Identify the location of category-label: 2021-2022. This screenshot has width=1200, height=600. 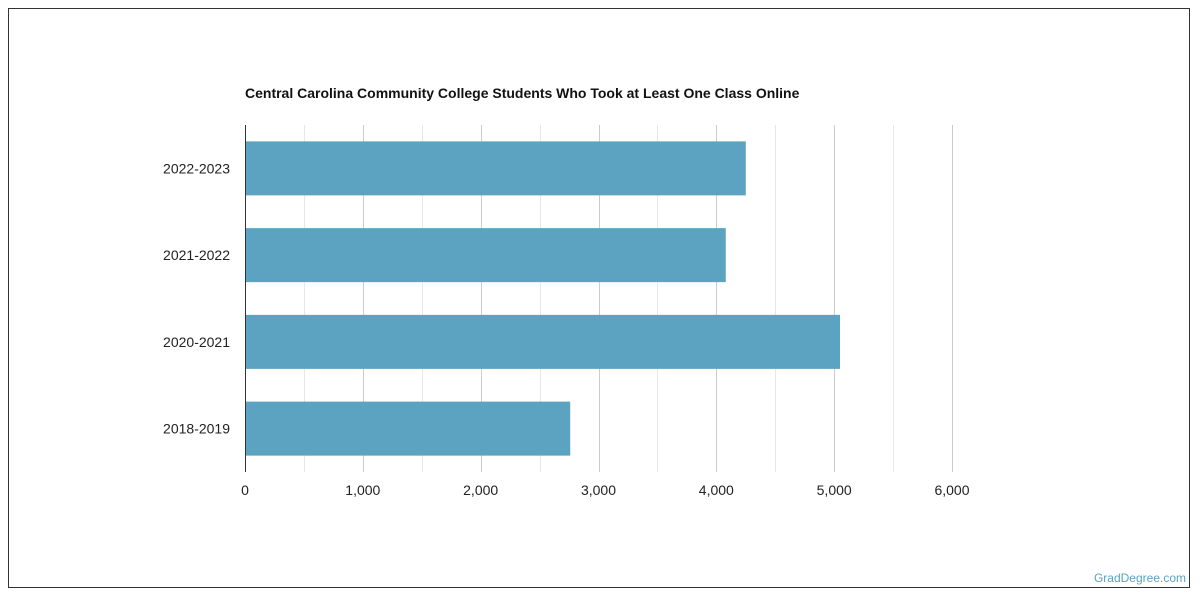
(196, 255).